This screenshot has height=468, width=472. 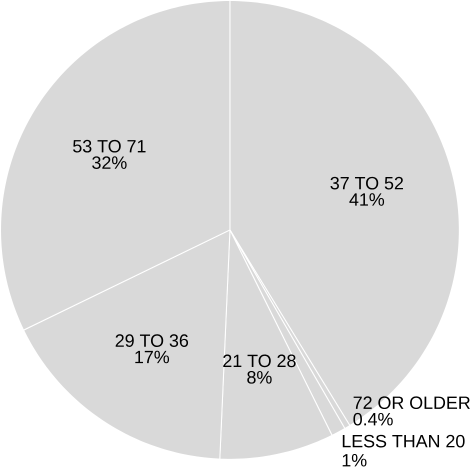 What do you see at coordinates (366, 183) in the screenshot?
I see `slice-label: 37 TO 52` at bounding box center [366, 183].